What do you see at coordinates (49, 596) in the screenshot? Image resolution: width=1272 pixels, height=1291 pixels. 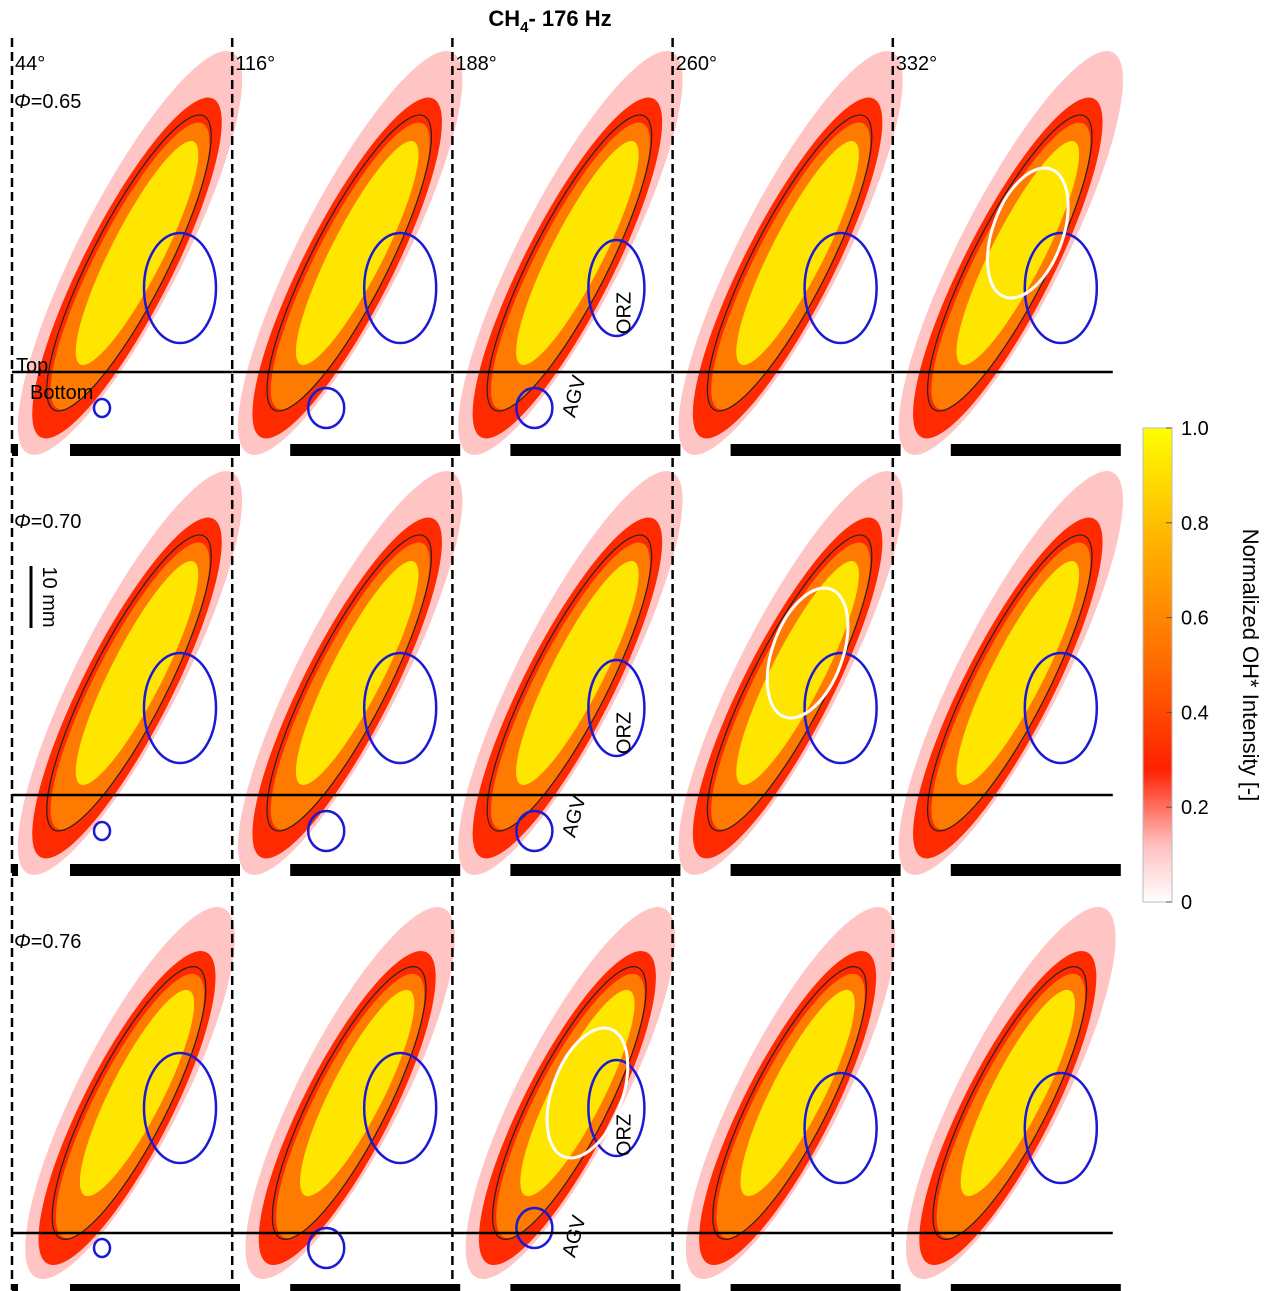 I see `scale-label: 10 mm` at bounding box center [49, 596].